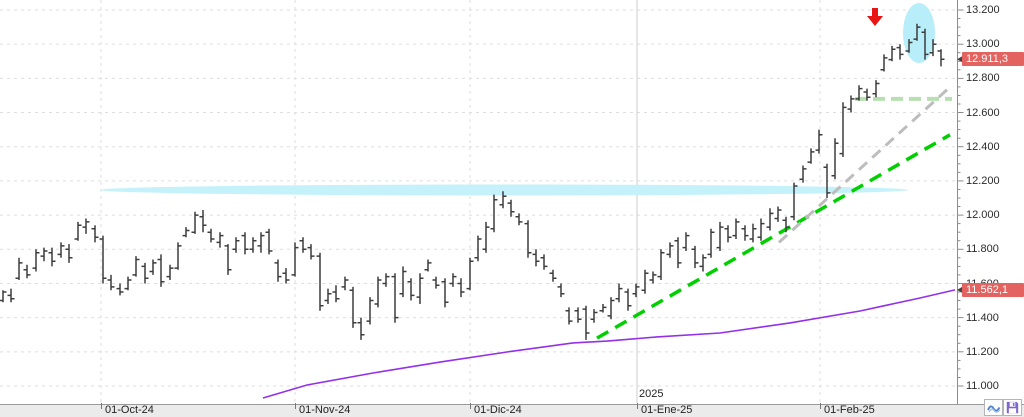 This screenshot has width=1024, height=417. Describe the element at coordinates (651, 394) in the screenshot. I see `year-label: 2025` at that location.